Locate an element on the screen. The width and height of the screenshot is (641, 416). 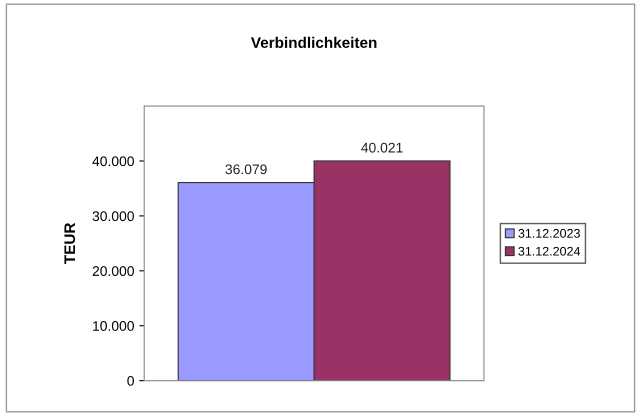
y-tick-label: 30.000 is located at coordinates (113, 216).